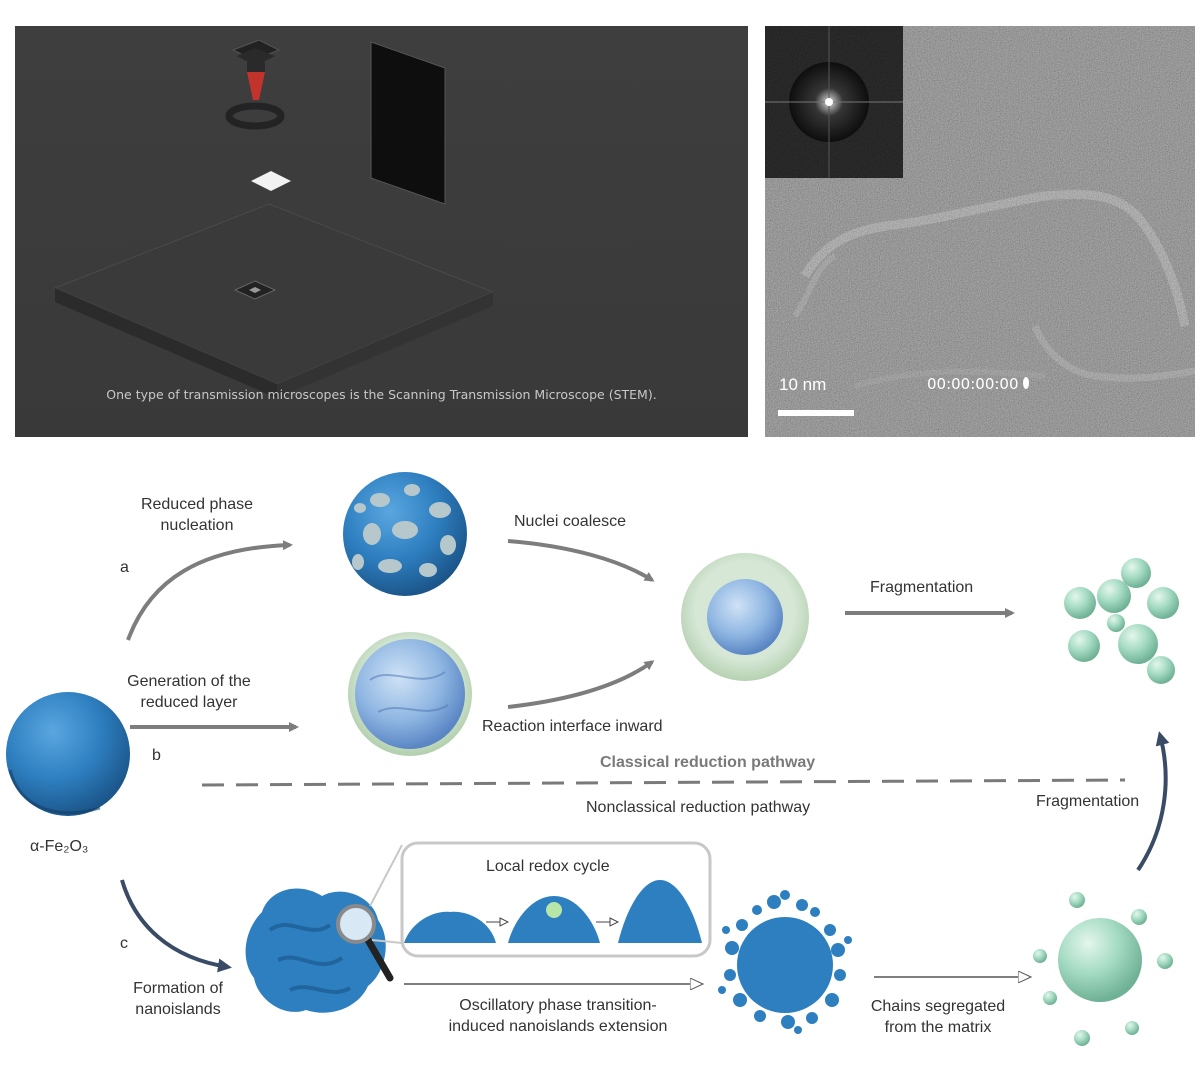 Image resolution: width=1203 pixels, height=1080 pixels. Describe the element at coordinates (785, 962) in the screenshot. I see `extended-nanoislands` at that location.